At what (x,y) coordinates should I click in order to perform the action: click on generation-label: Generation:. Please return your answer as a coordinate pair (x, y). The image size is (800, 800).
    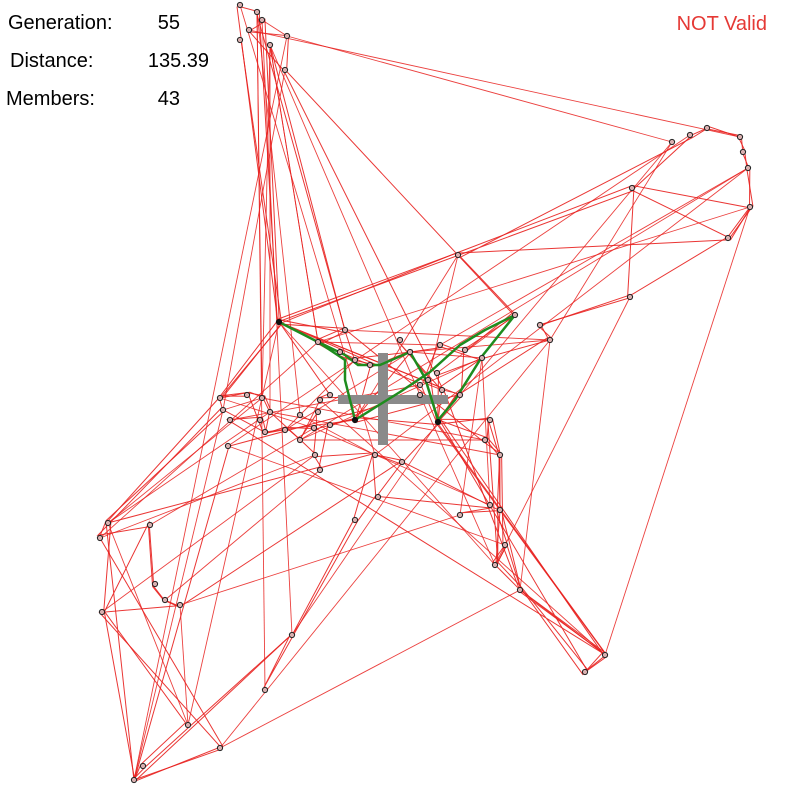
    Looking at the image, I should click on (60, 23).